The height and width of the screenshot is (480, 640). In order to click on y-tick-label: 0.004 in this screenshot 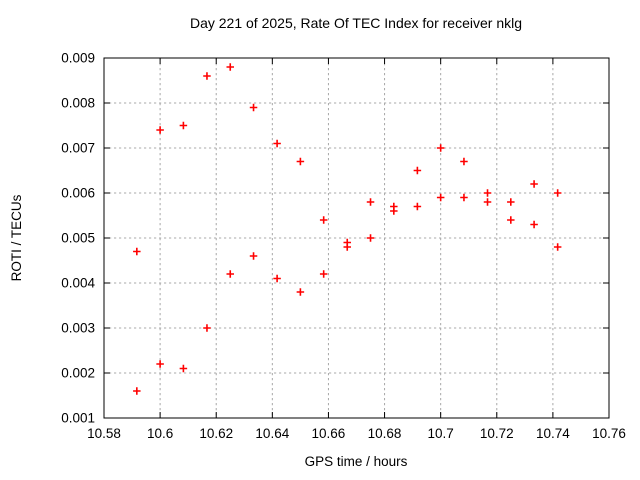, I will do `click(78, 283)`.